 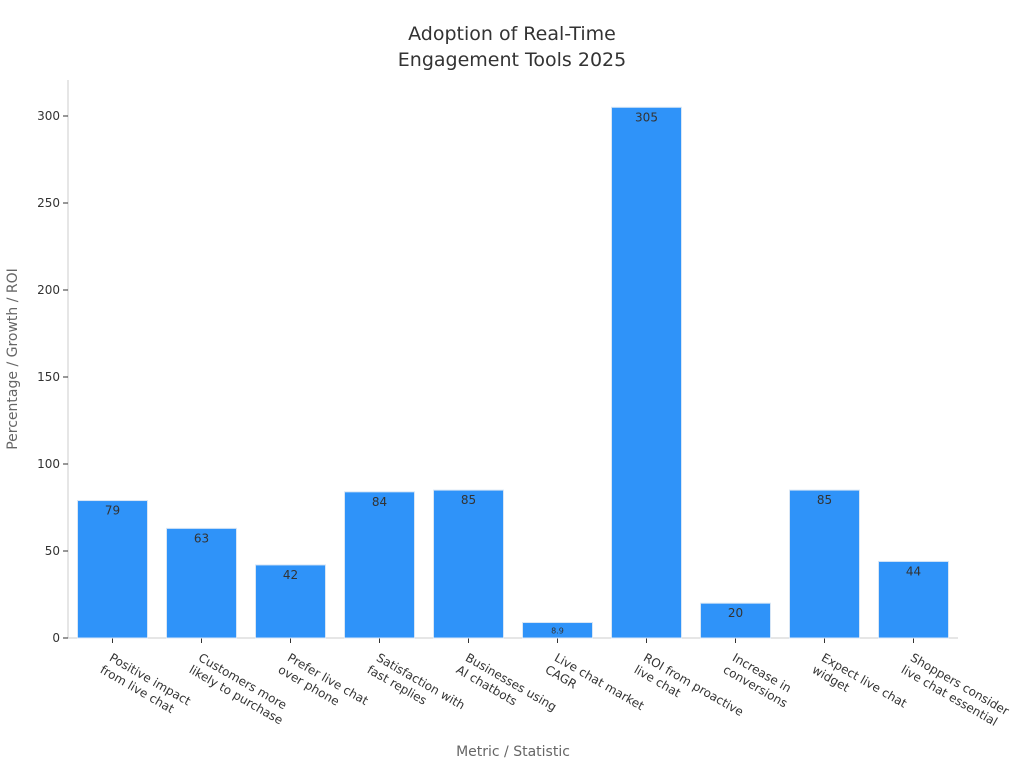 What do you see at coordinates (48, 377) in the screenshot?
I see `y-tick-label: 150` at bounding box center [48, 377].